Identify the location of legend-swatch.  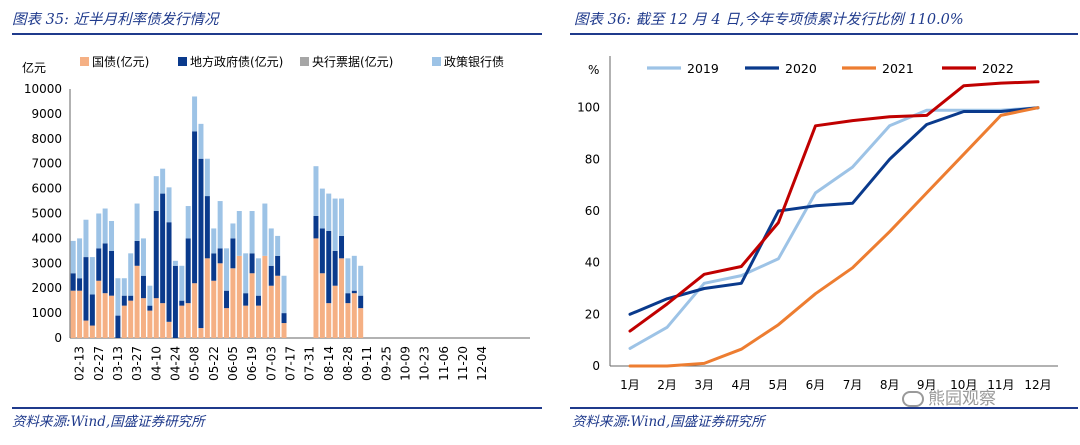
(436, 61).